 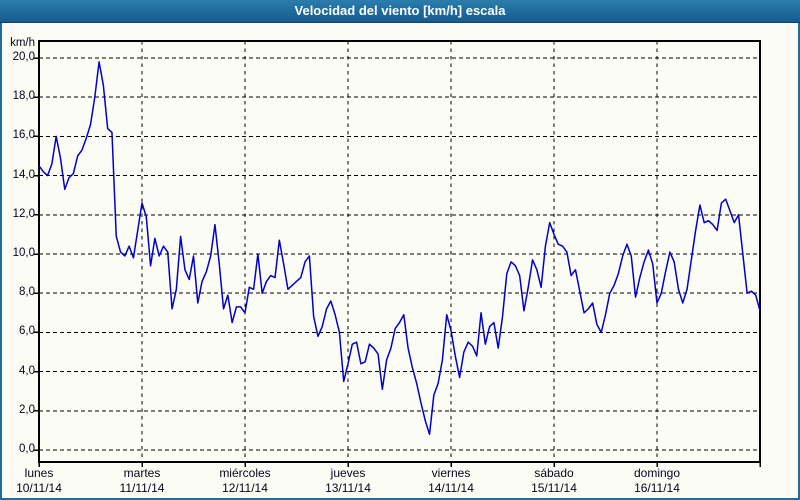 I want to click on day-name: domingo, so click(x=657, y=473).